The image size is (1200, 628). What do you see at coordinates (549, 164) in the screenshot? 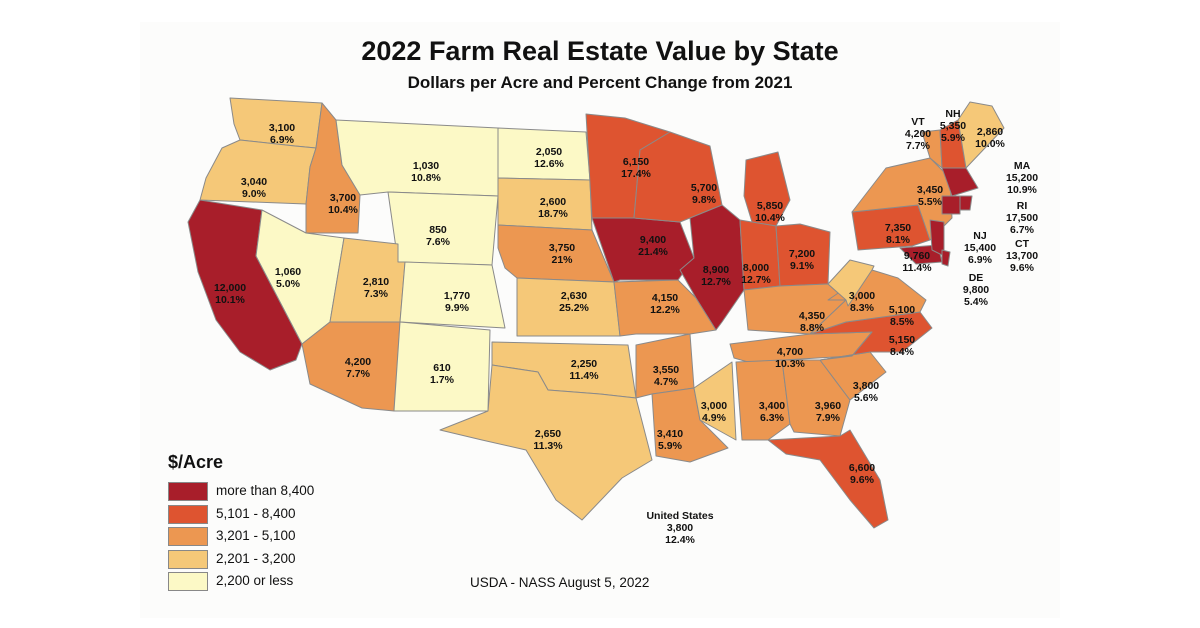
I see `state-change: 12.6%` at bounding box center [549, 164].